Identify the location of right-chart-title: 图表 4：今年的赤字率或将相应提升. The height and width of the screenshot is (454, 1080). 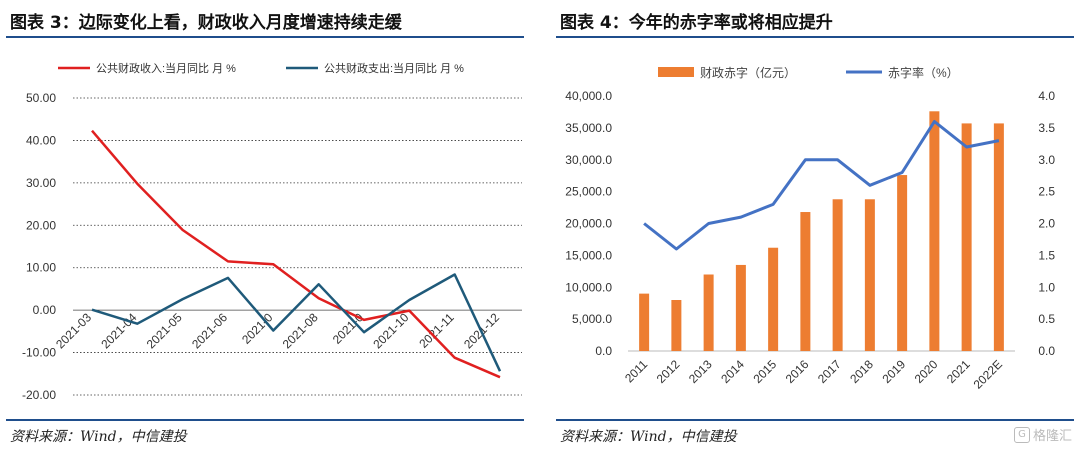
(696, 23).